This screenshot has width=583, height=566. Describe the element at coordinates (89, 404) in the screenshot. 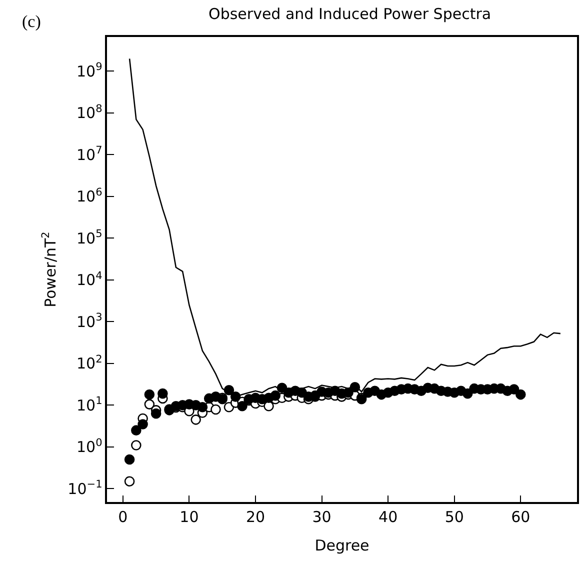

I see `y-tick-label: 10$^{1}$` at that location.